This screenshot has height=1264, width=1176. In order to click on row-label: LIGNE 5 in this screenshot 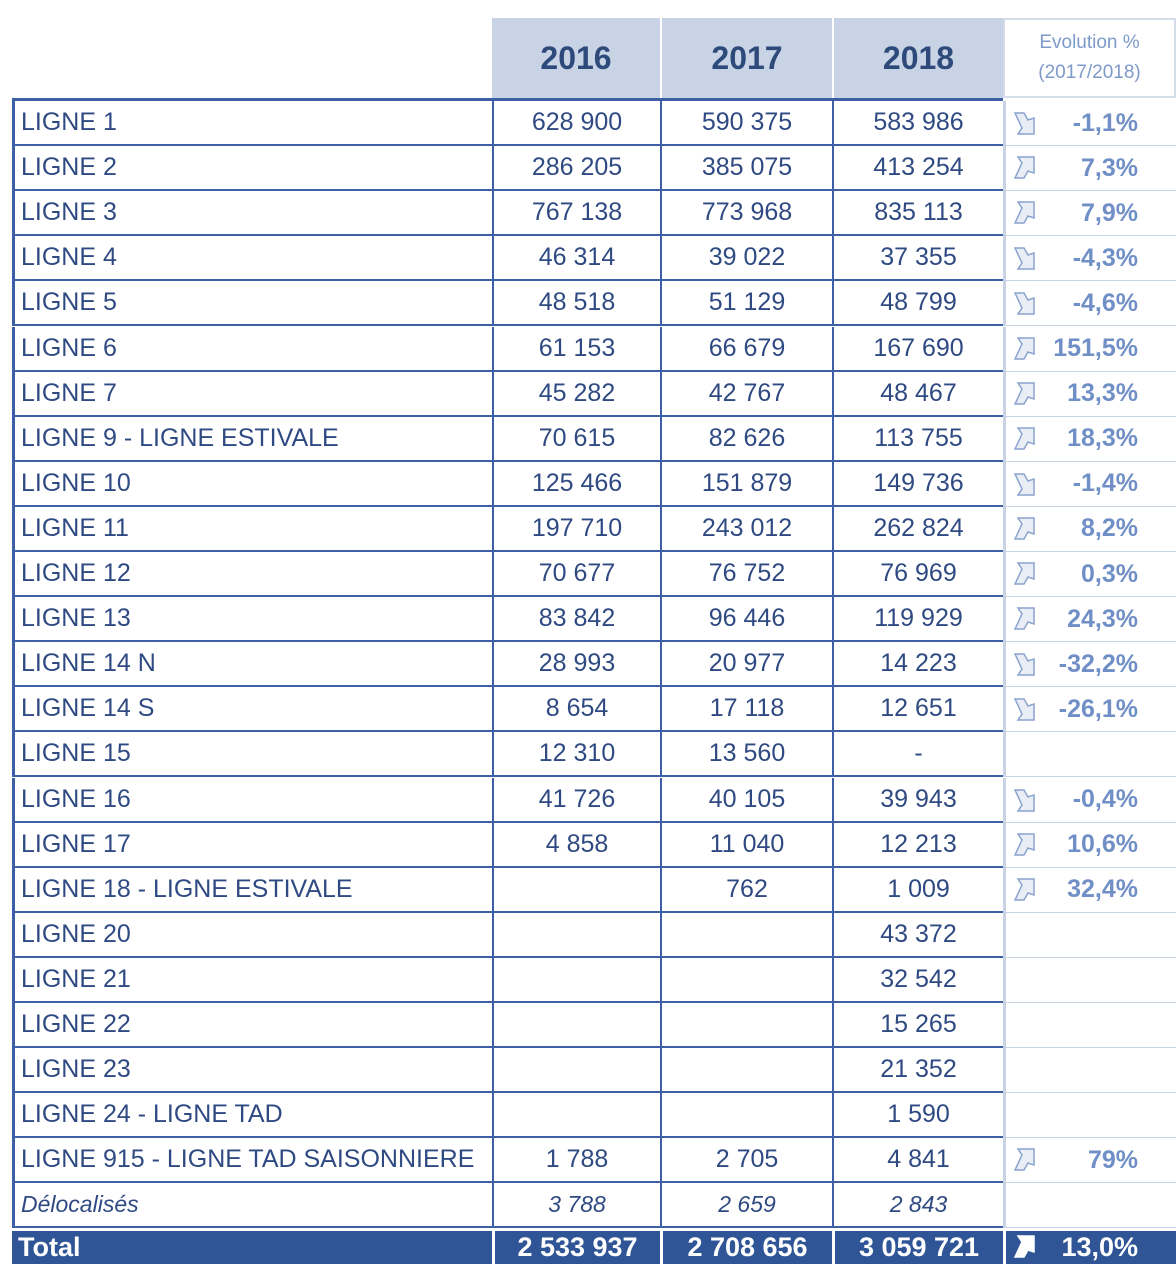, I will do `click(252, 304)`.